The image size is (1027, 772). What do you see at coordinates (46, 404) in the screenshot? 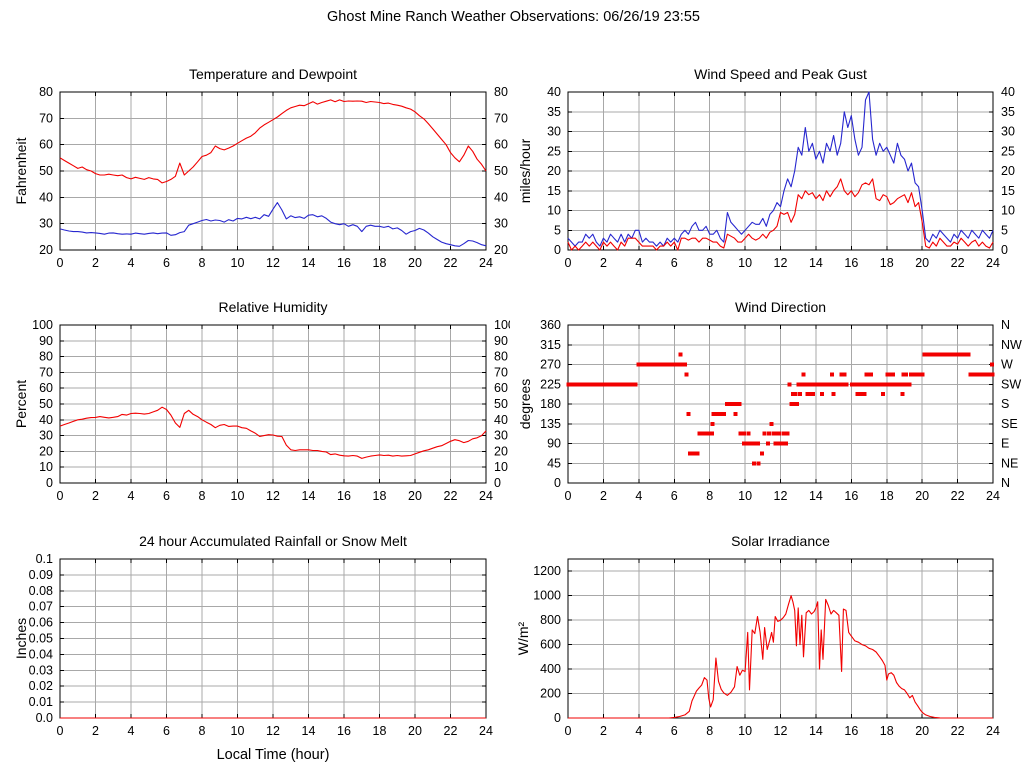
I see `ytick-label: 50` at bounding box center [46, 404].